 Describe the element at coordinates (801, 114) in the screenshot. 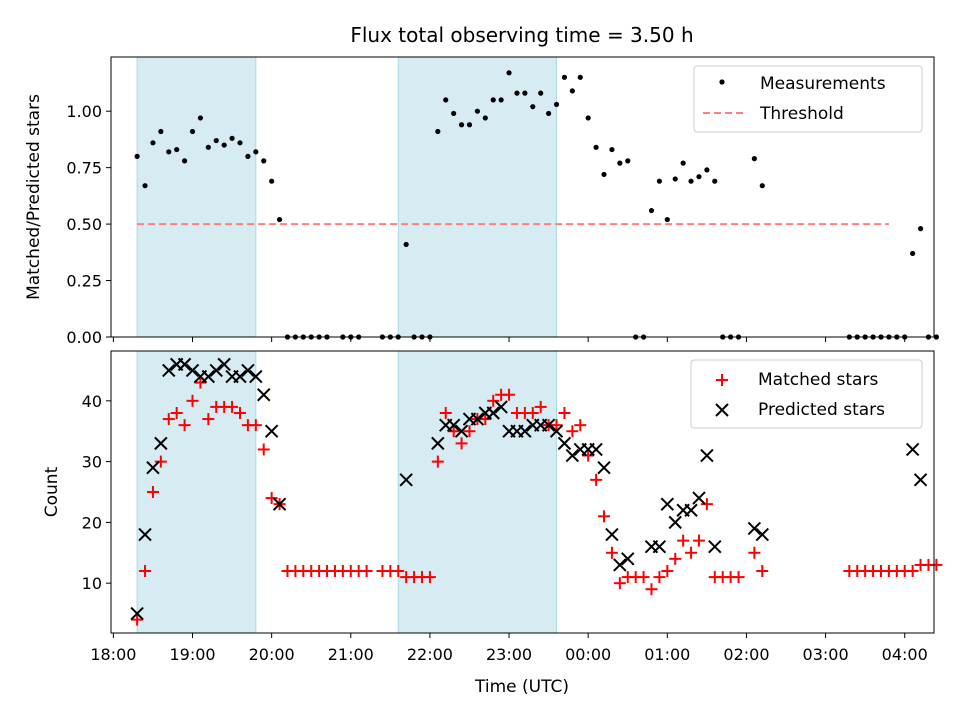

I see `legend-label-threshold: Threshold` at that location.